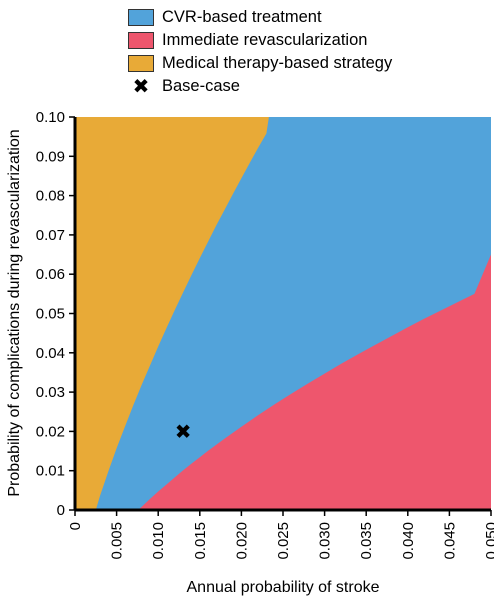 This screenshot has width=494, height=600. What do you see at coordinates (158, 541) in the screenshot?
I see `x-tick-label: 0.010` at bounding box center [158, 541].